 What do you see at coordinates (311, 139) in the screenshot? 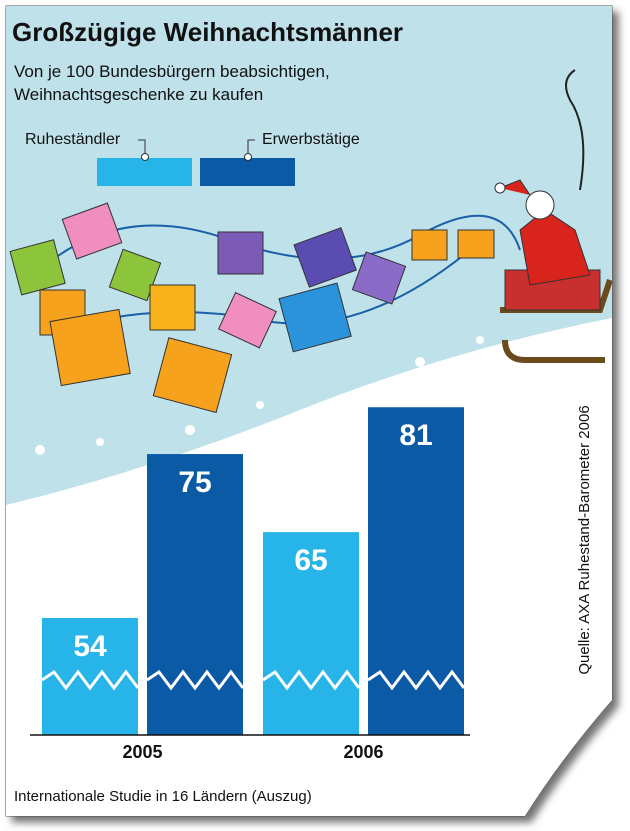
I see `legend-label: Erwerbstätige` at bounding box center [311, 139].